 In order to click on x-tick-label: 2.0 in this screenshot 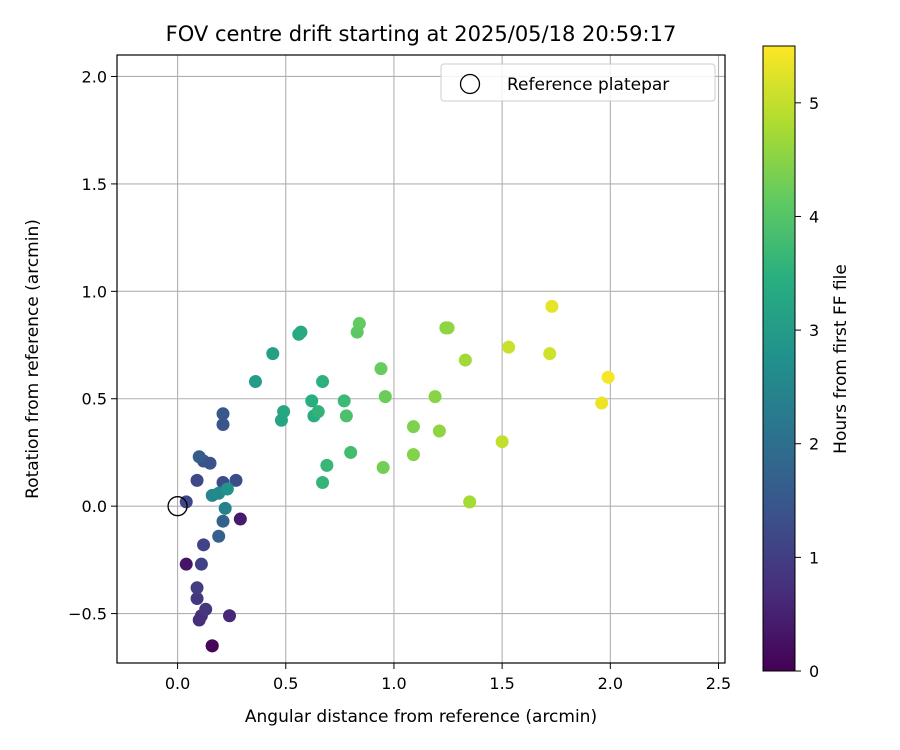, I will do `click(610, 683)`.